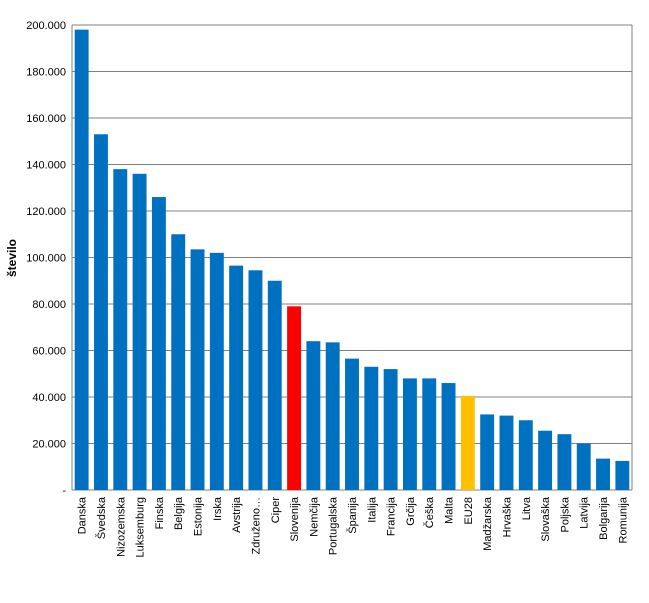 Image resolution: width=649 pixels, height=603 pixels. I want to click on x-tick-label: Francija, so click(392, 516).